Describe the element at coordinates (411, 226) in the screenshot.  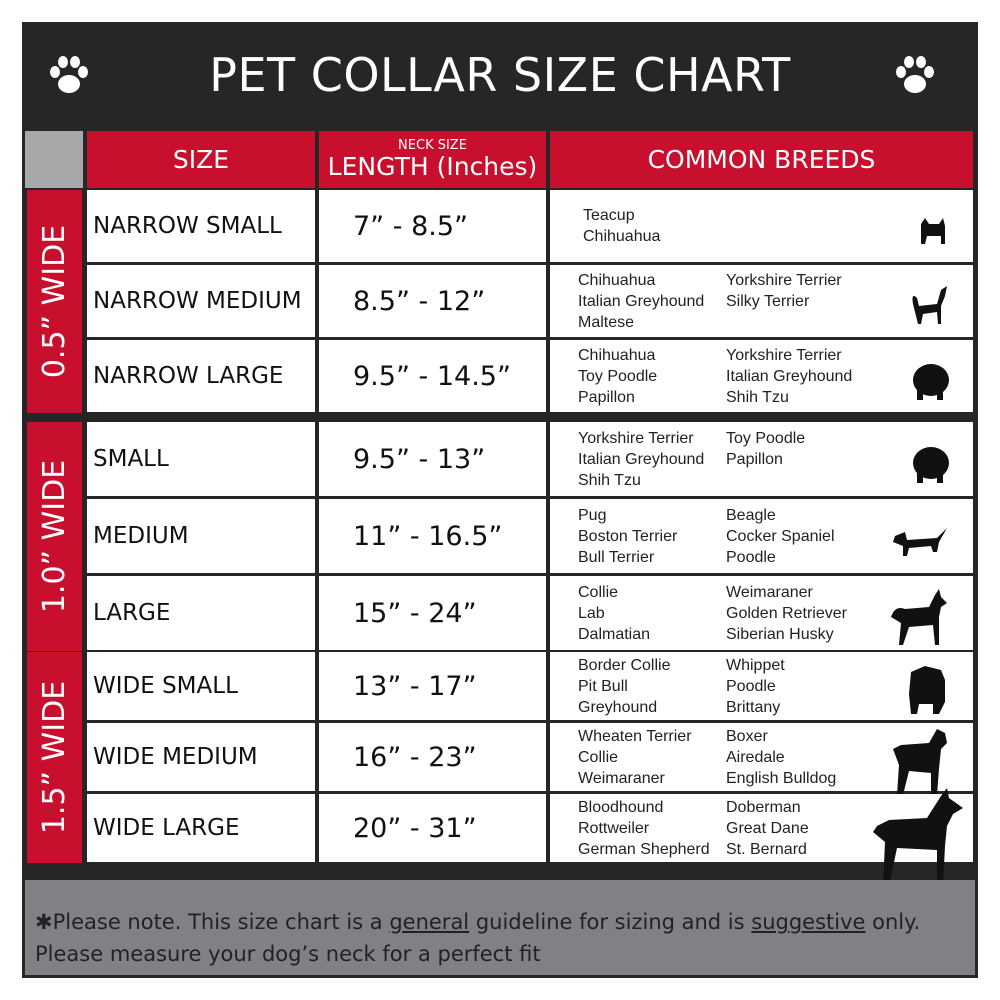
I see `neck-length: 7” - 8.5”` at that location.